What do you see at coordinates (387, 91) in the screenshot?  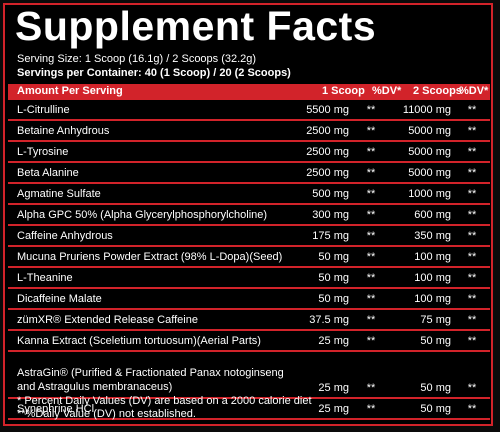 I see `col-dv-one: %DV*` at bounding box center [387, 91].